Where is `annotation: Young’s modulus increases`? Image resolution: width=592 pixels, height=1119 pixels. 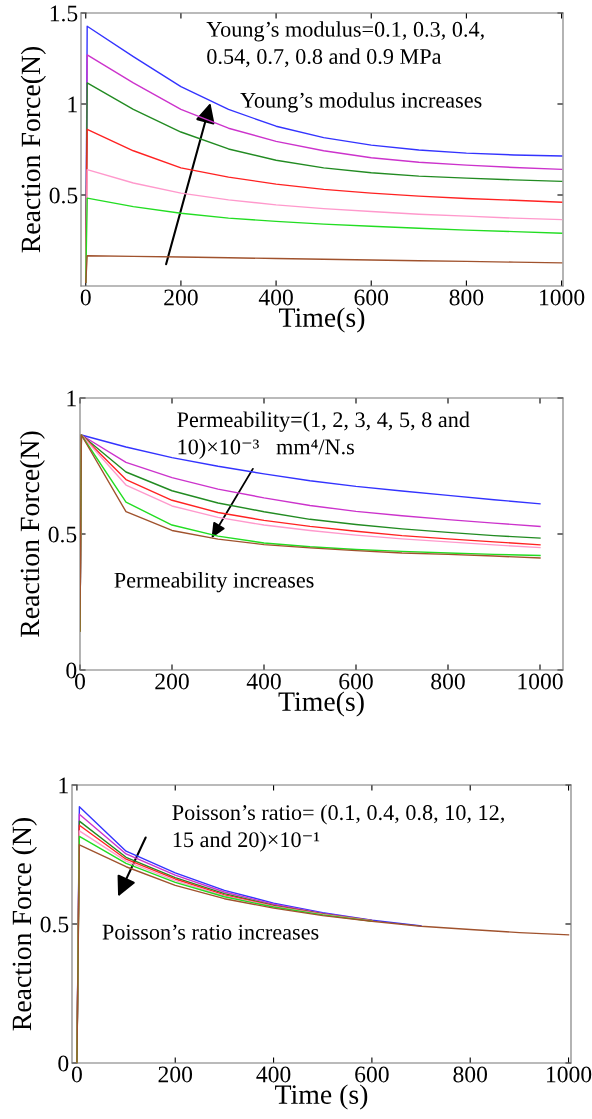 annotation: Young’s modulus increases is located at coordinates (361, 102).